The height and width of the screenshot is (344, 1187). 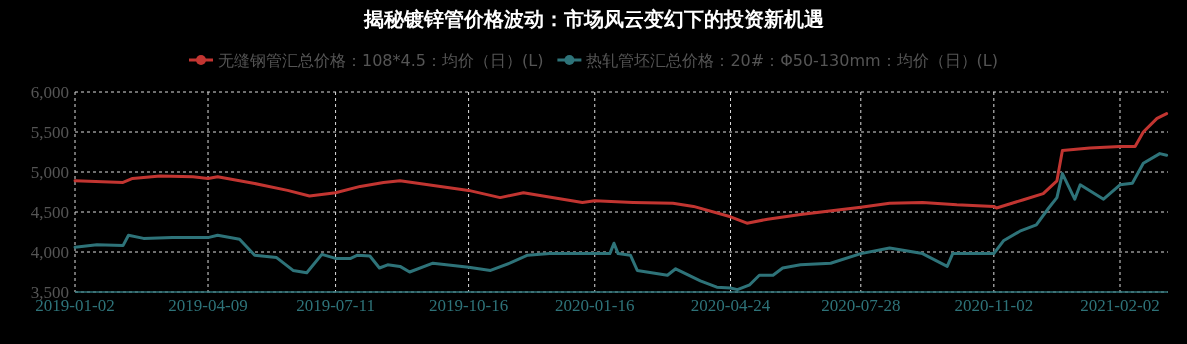 What do you see at coordinates (861, 305) in the screenshot?
I see `x-tick-label: 2020-07-28` at bounding box center [861, 305].